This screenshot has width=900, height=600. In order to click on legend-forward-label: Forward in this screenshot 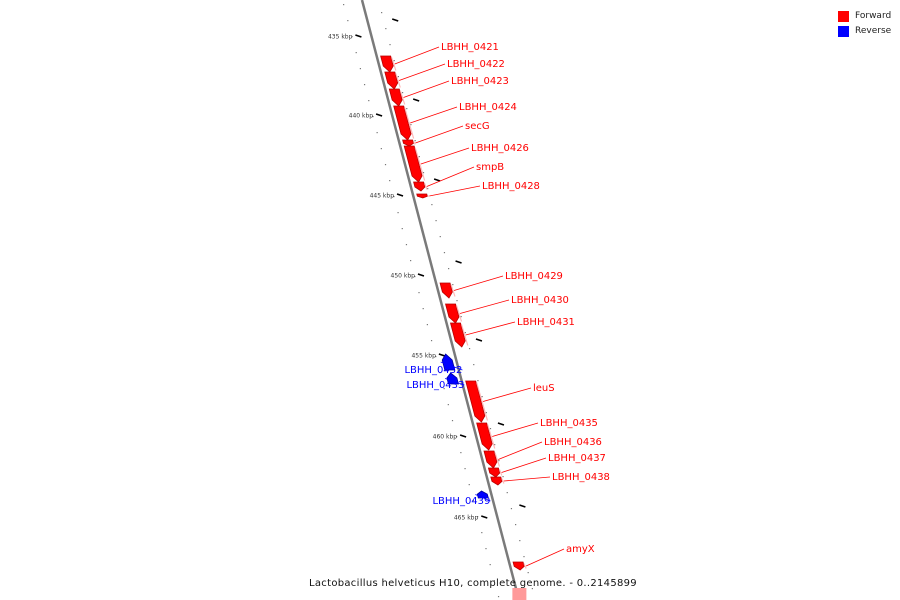, I will do `click(873, 16)`.